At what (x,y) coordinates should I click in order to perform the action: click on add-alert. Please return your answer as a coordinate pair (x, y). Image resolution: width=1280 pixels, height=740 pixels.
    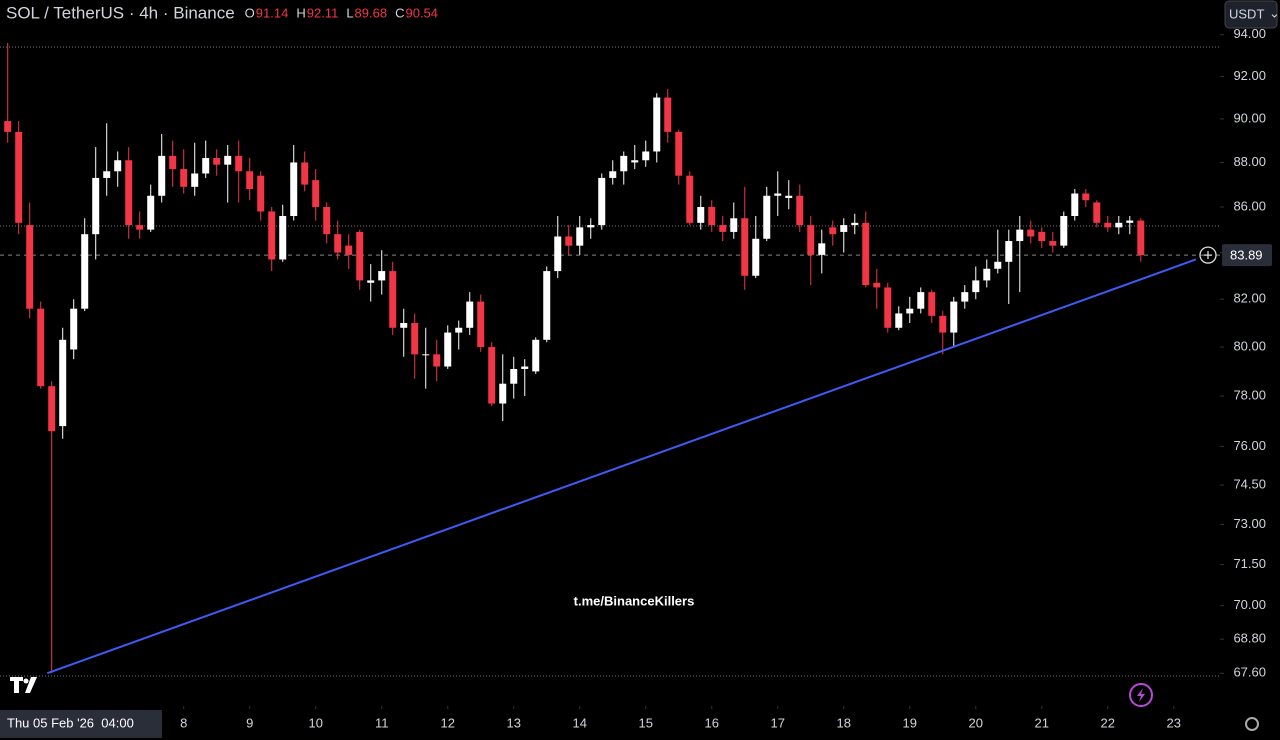
    Looking at the image, I should click on (1208, 255).